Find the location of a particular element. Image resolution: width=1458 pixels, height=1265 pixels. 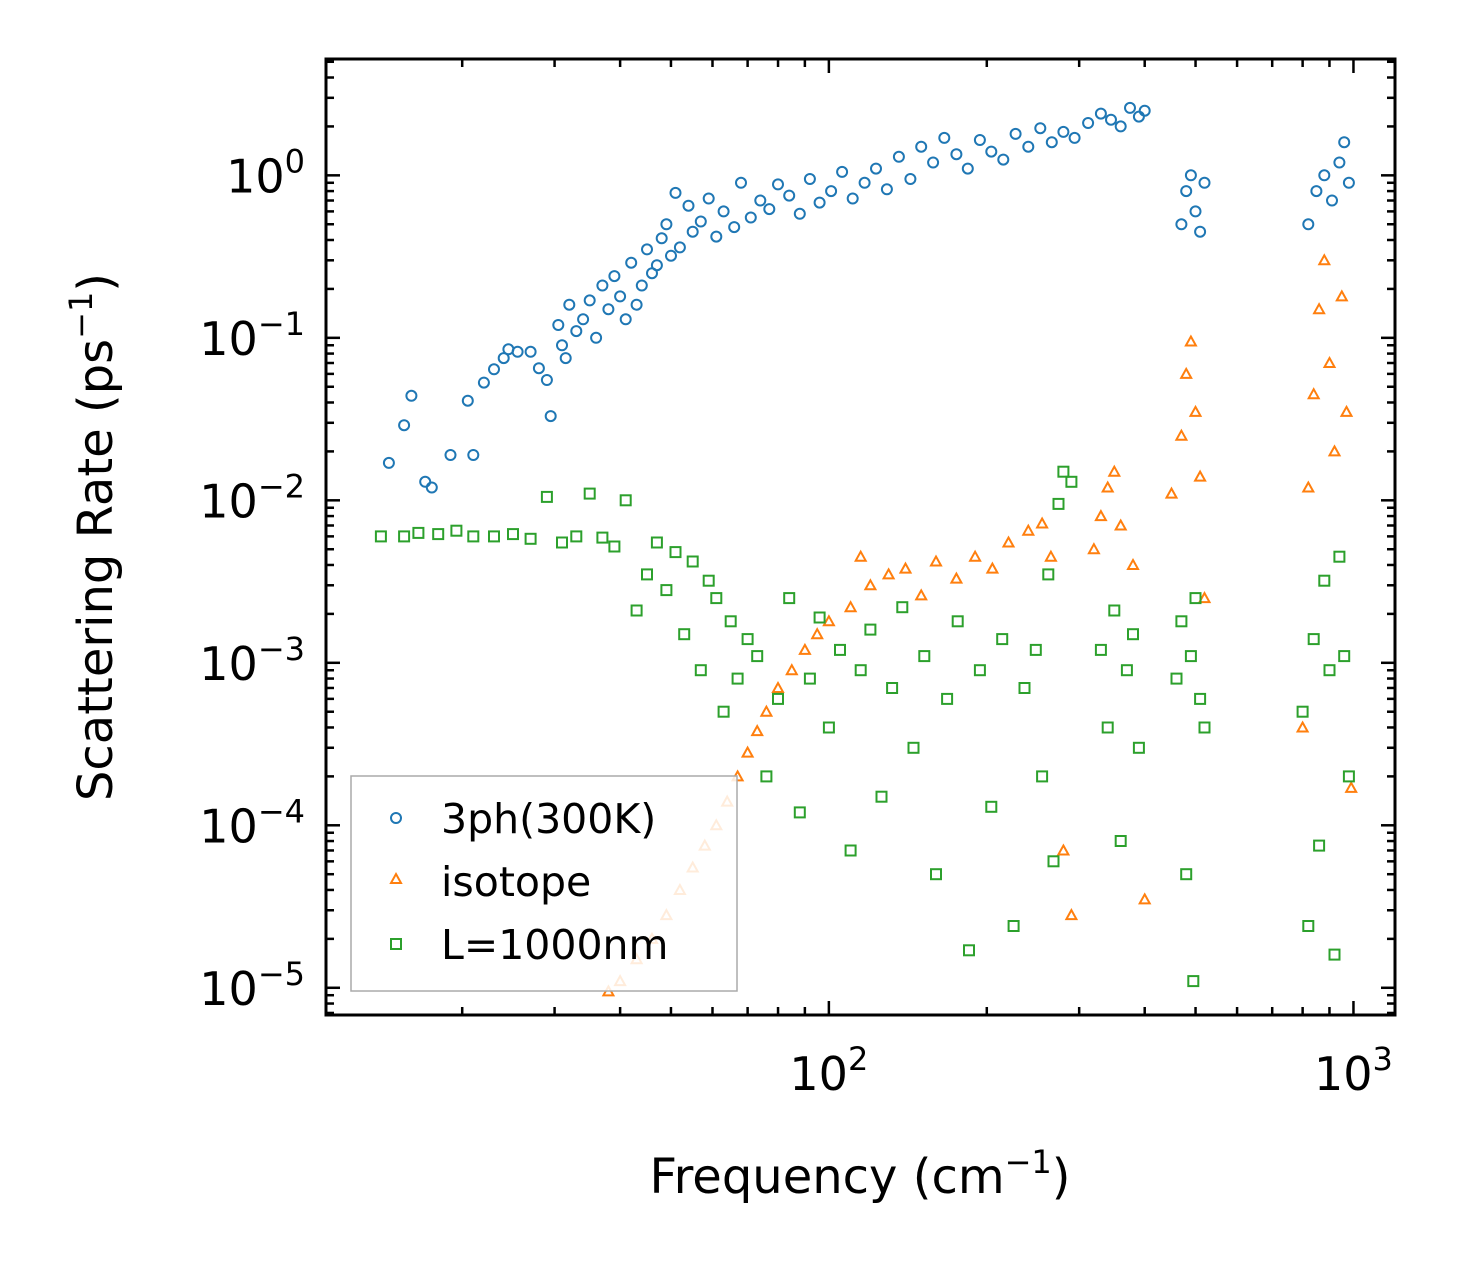

legend-label-l1000nm: L=1000nm is located at coordinates (554, 945).